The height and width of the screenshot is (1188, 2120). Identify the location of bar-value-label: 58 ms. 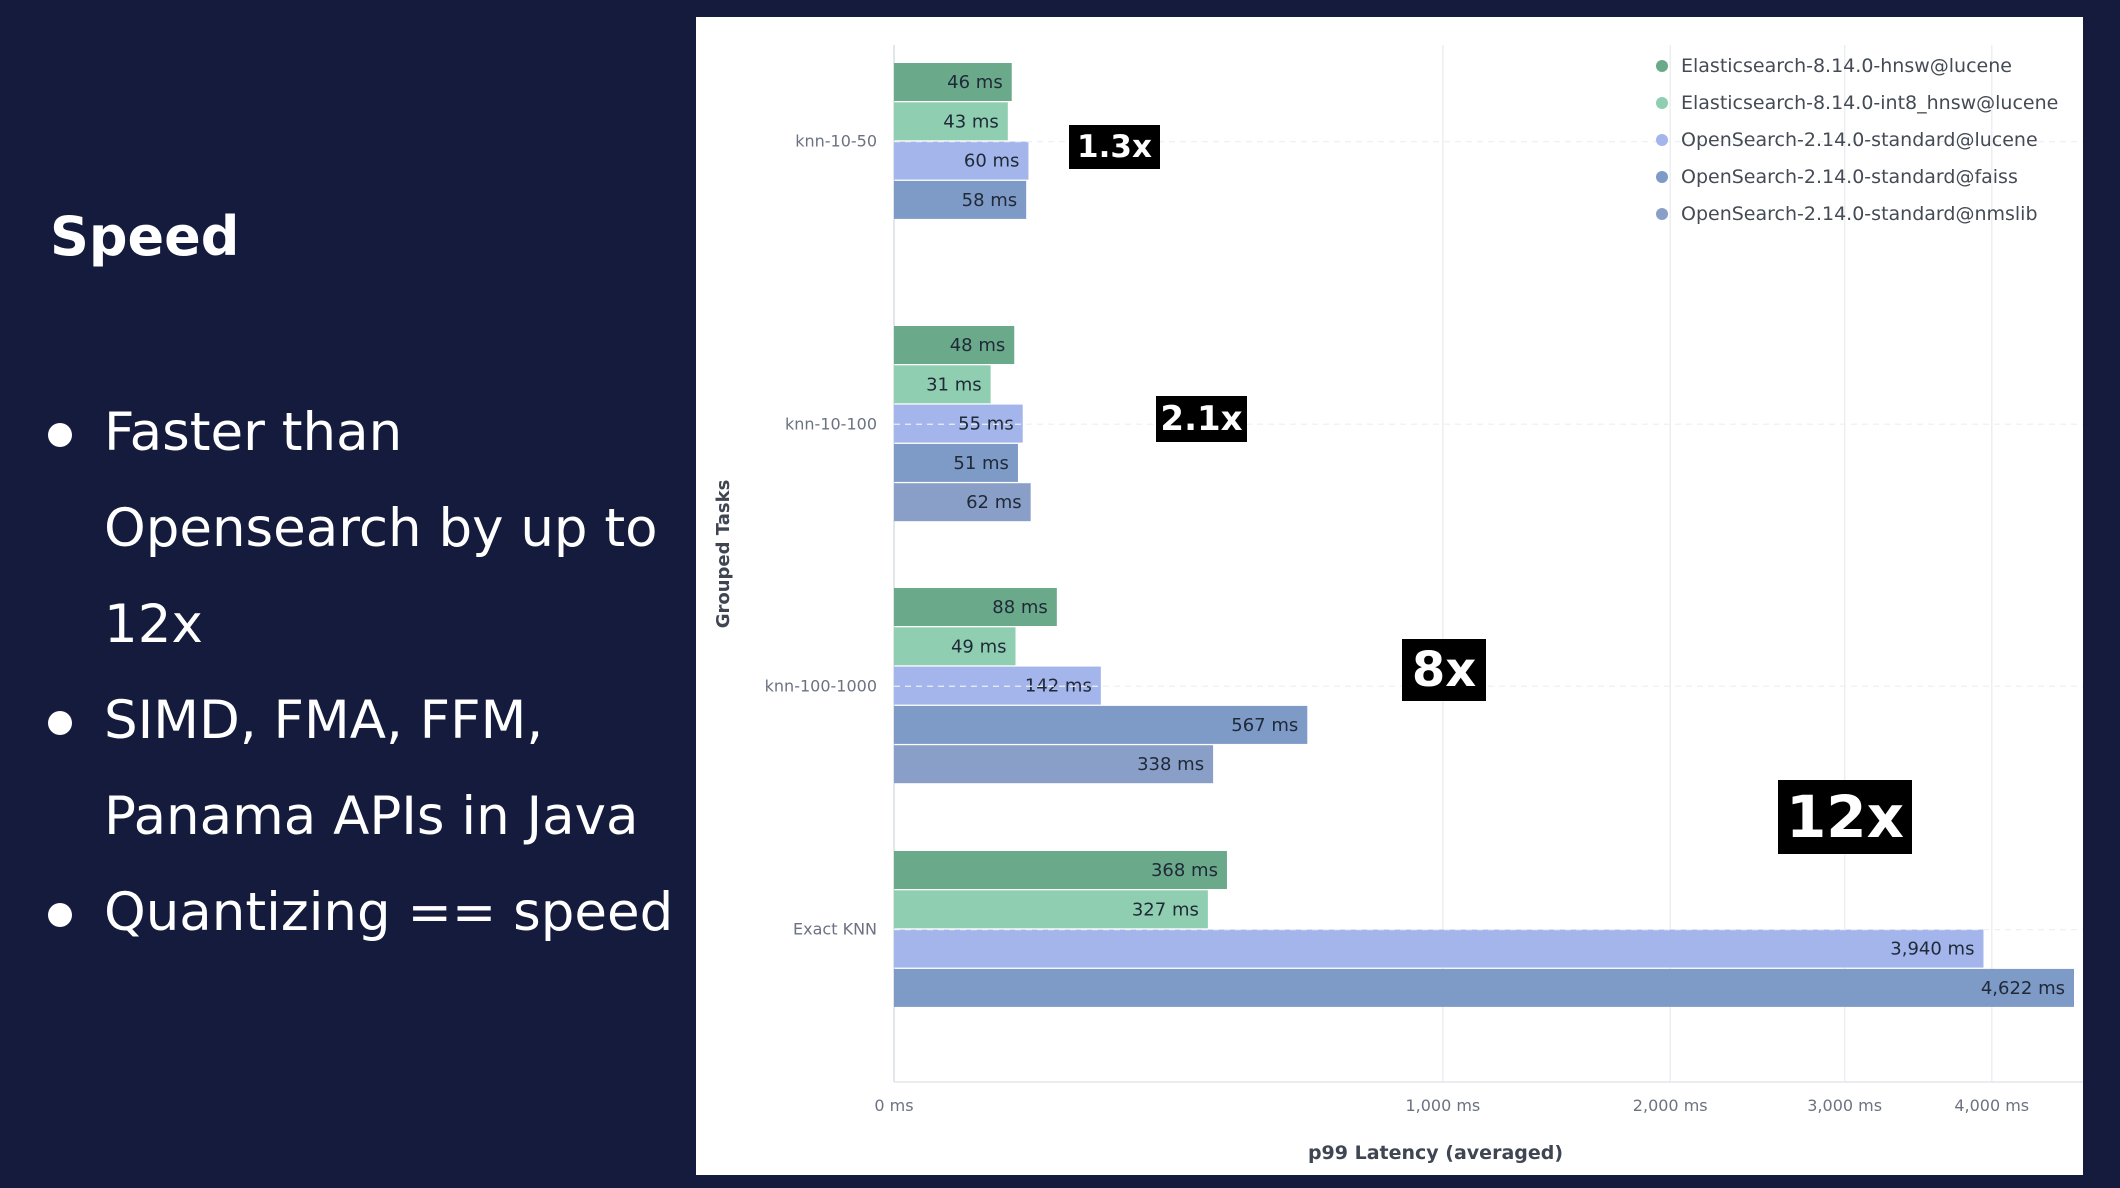
(990, 200).